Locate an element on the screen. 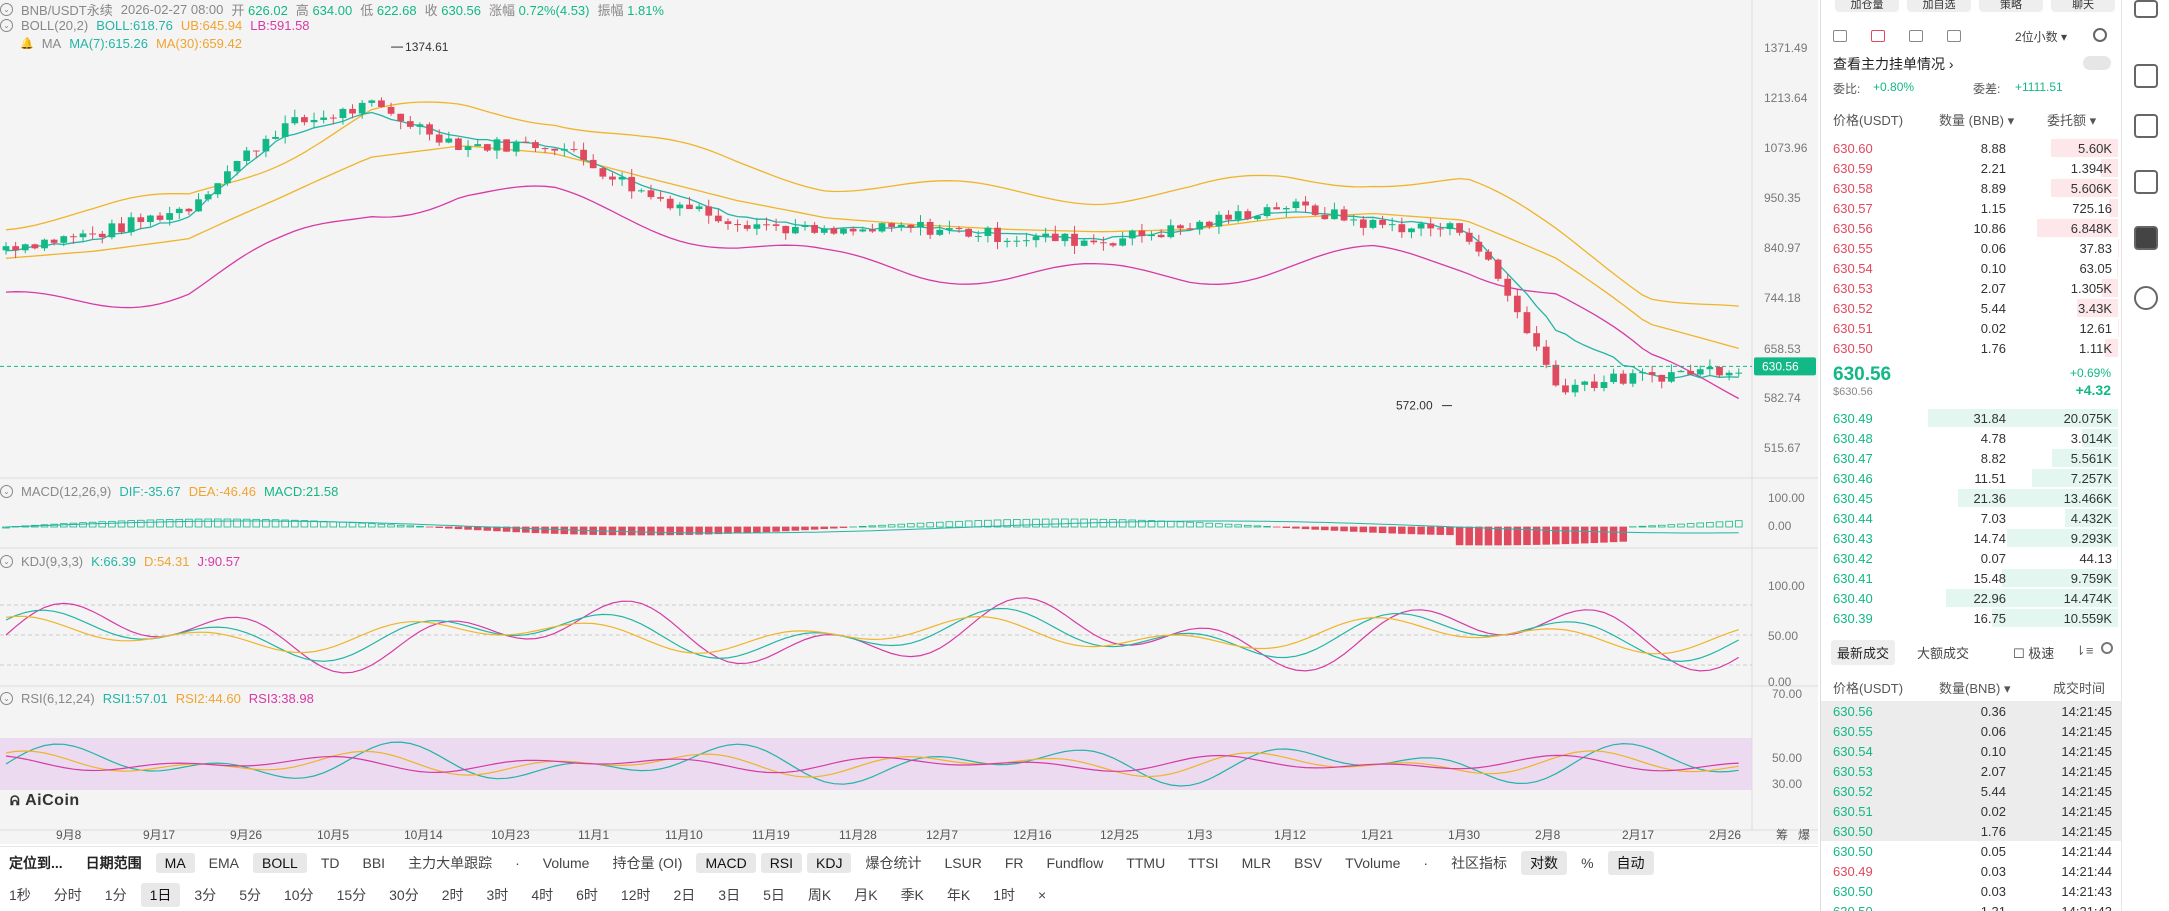 This screenshot has height=911, width=2169. toolbar-indicator-button: 日期范围 is located at coordinates (113, 862).